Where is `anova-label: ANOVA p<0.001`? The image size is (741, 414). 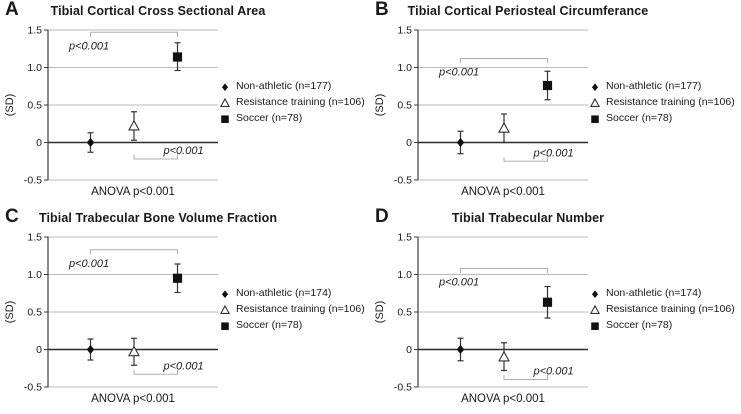 anova-label: ANOVA p<0.001 is located at coordinates (133, 399).